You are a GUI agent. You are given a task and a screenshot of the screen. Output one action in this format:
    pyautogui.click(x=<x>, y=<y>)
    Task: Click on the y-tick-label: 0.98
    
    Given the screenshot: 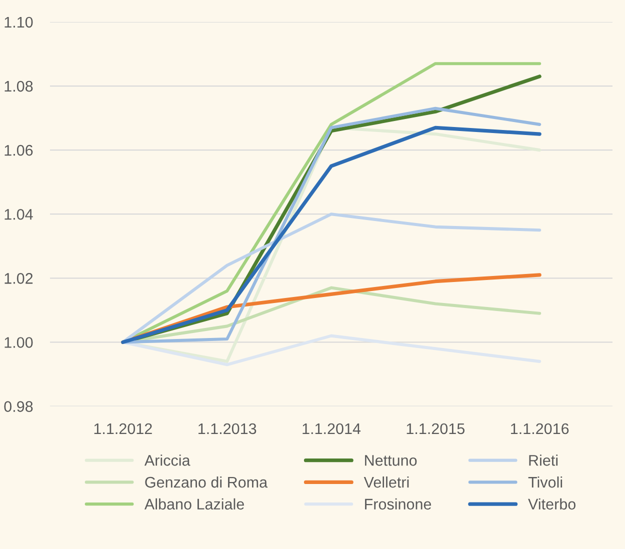 What is the action you would take?
    pyautogui.click(x=18, y=406)
    